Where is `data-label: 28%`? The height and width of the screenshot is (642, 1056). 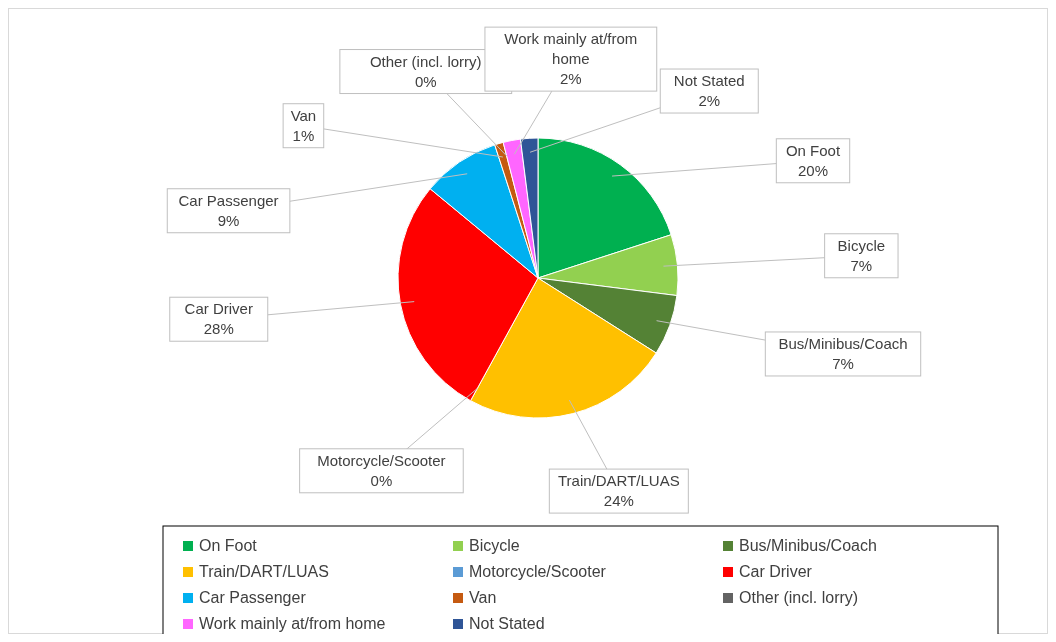
data-label: 28% is located at coordinates (218, 329).